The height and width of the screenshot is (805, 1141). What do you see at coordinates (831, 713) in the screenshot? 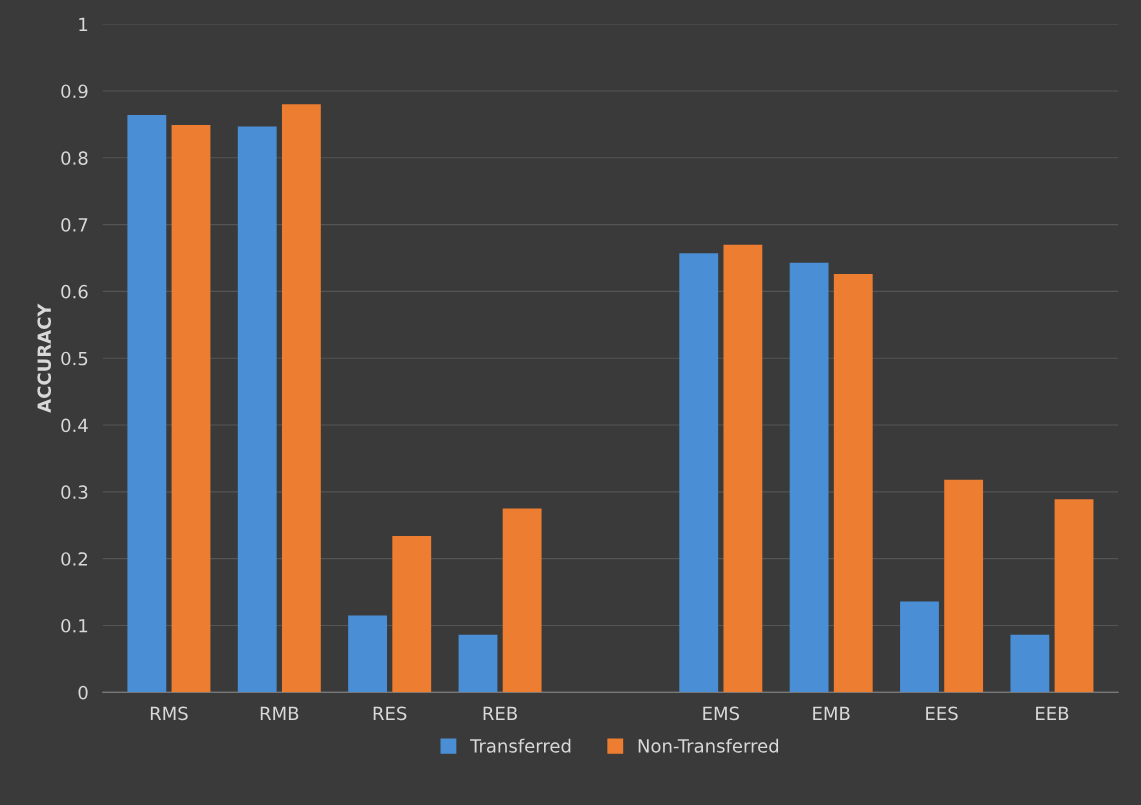
I see `x-tick-label: EMB` at bounding box center [831, 713].